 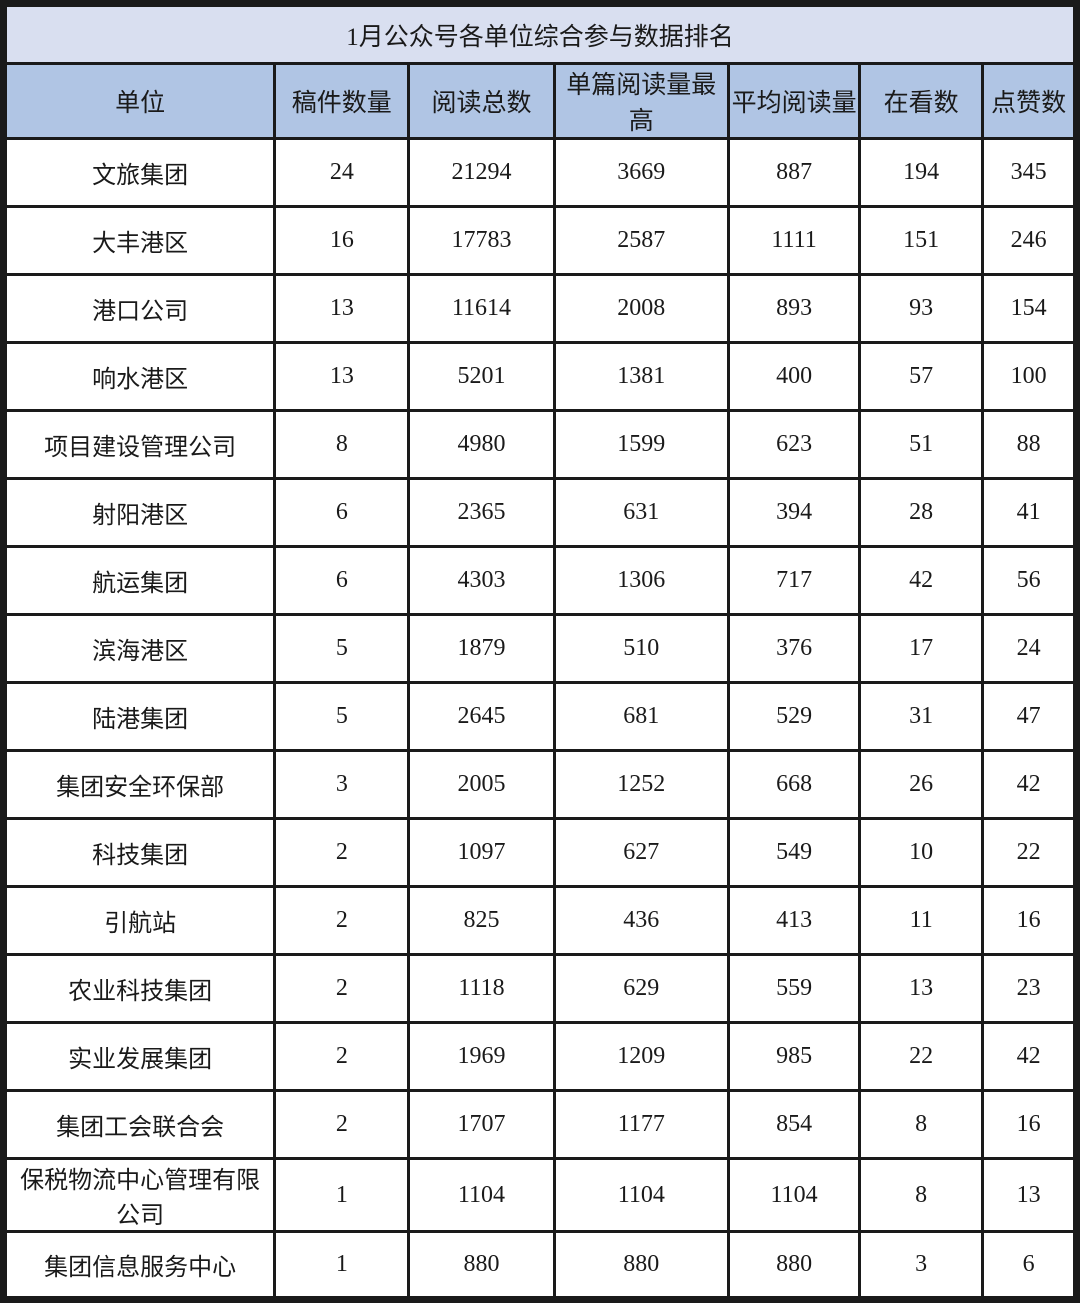 What do you see at coordinates (481, 716) in the screenshot?
I see `total-reads-cell: 2645` at bounding box center [481, 716].